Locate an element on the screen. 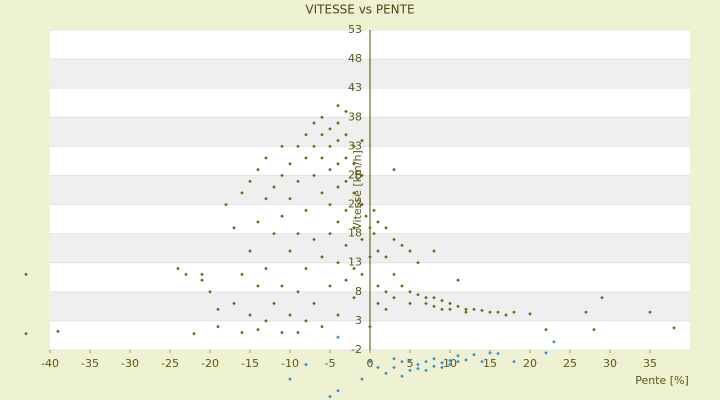  x-tick-label: 20 is located at coordinates (530, 363).